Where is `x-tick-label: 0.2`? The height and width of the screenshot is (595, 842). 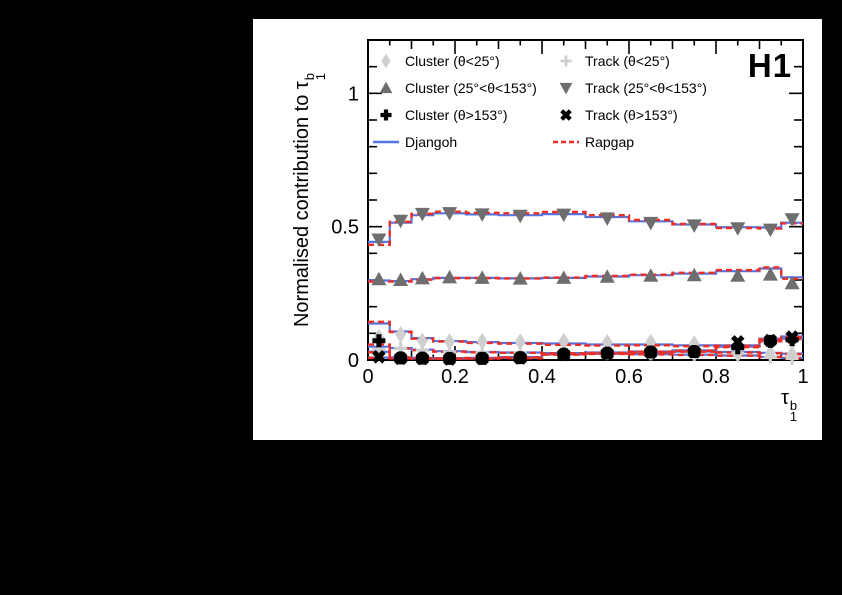
x-tick-label: 0.2 is located at coordinates (455, 377).